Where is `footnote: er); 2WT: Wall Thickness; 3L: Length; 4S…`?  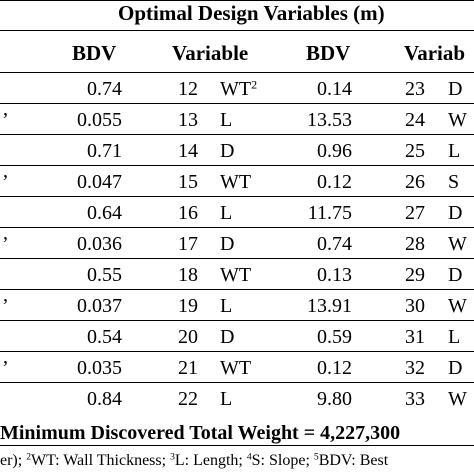 footnote: er); 2WT: Wall Thickness; 3L: Length; 4S… is located at coordinates (194, 460).